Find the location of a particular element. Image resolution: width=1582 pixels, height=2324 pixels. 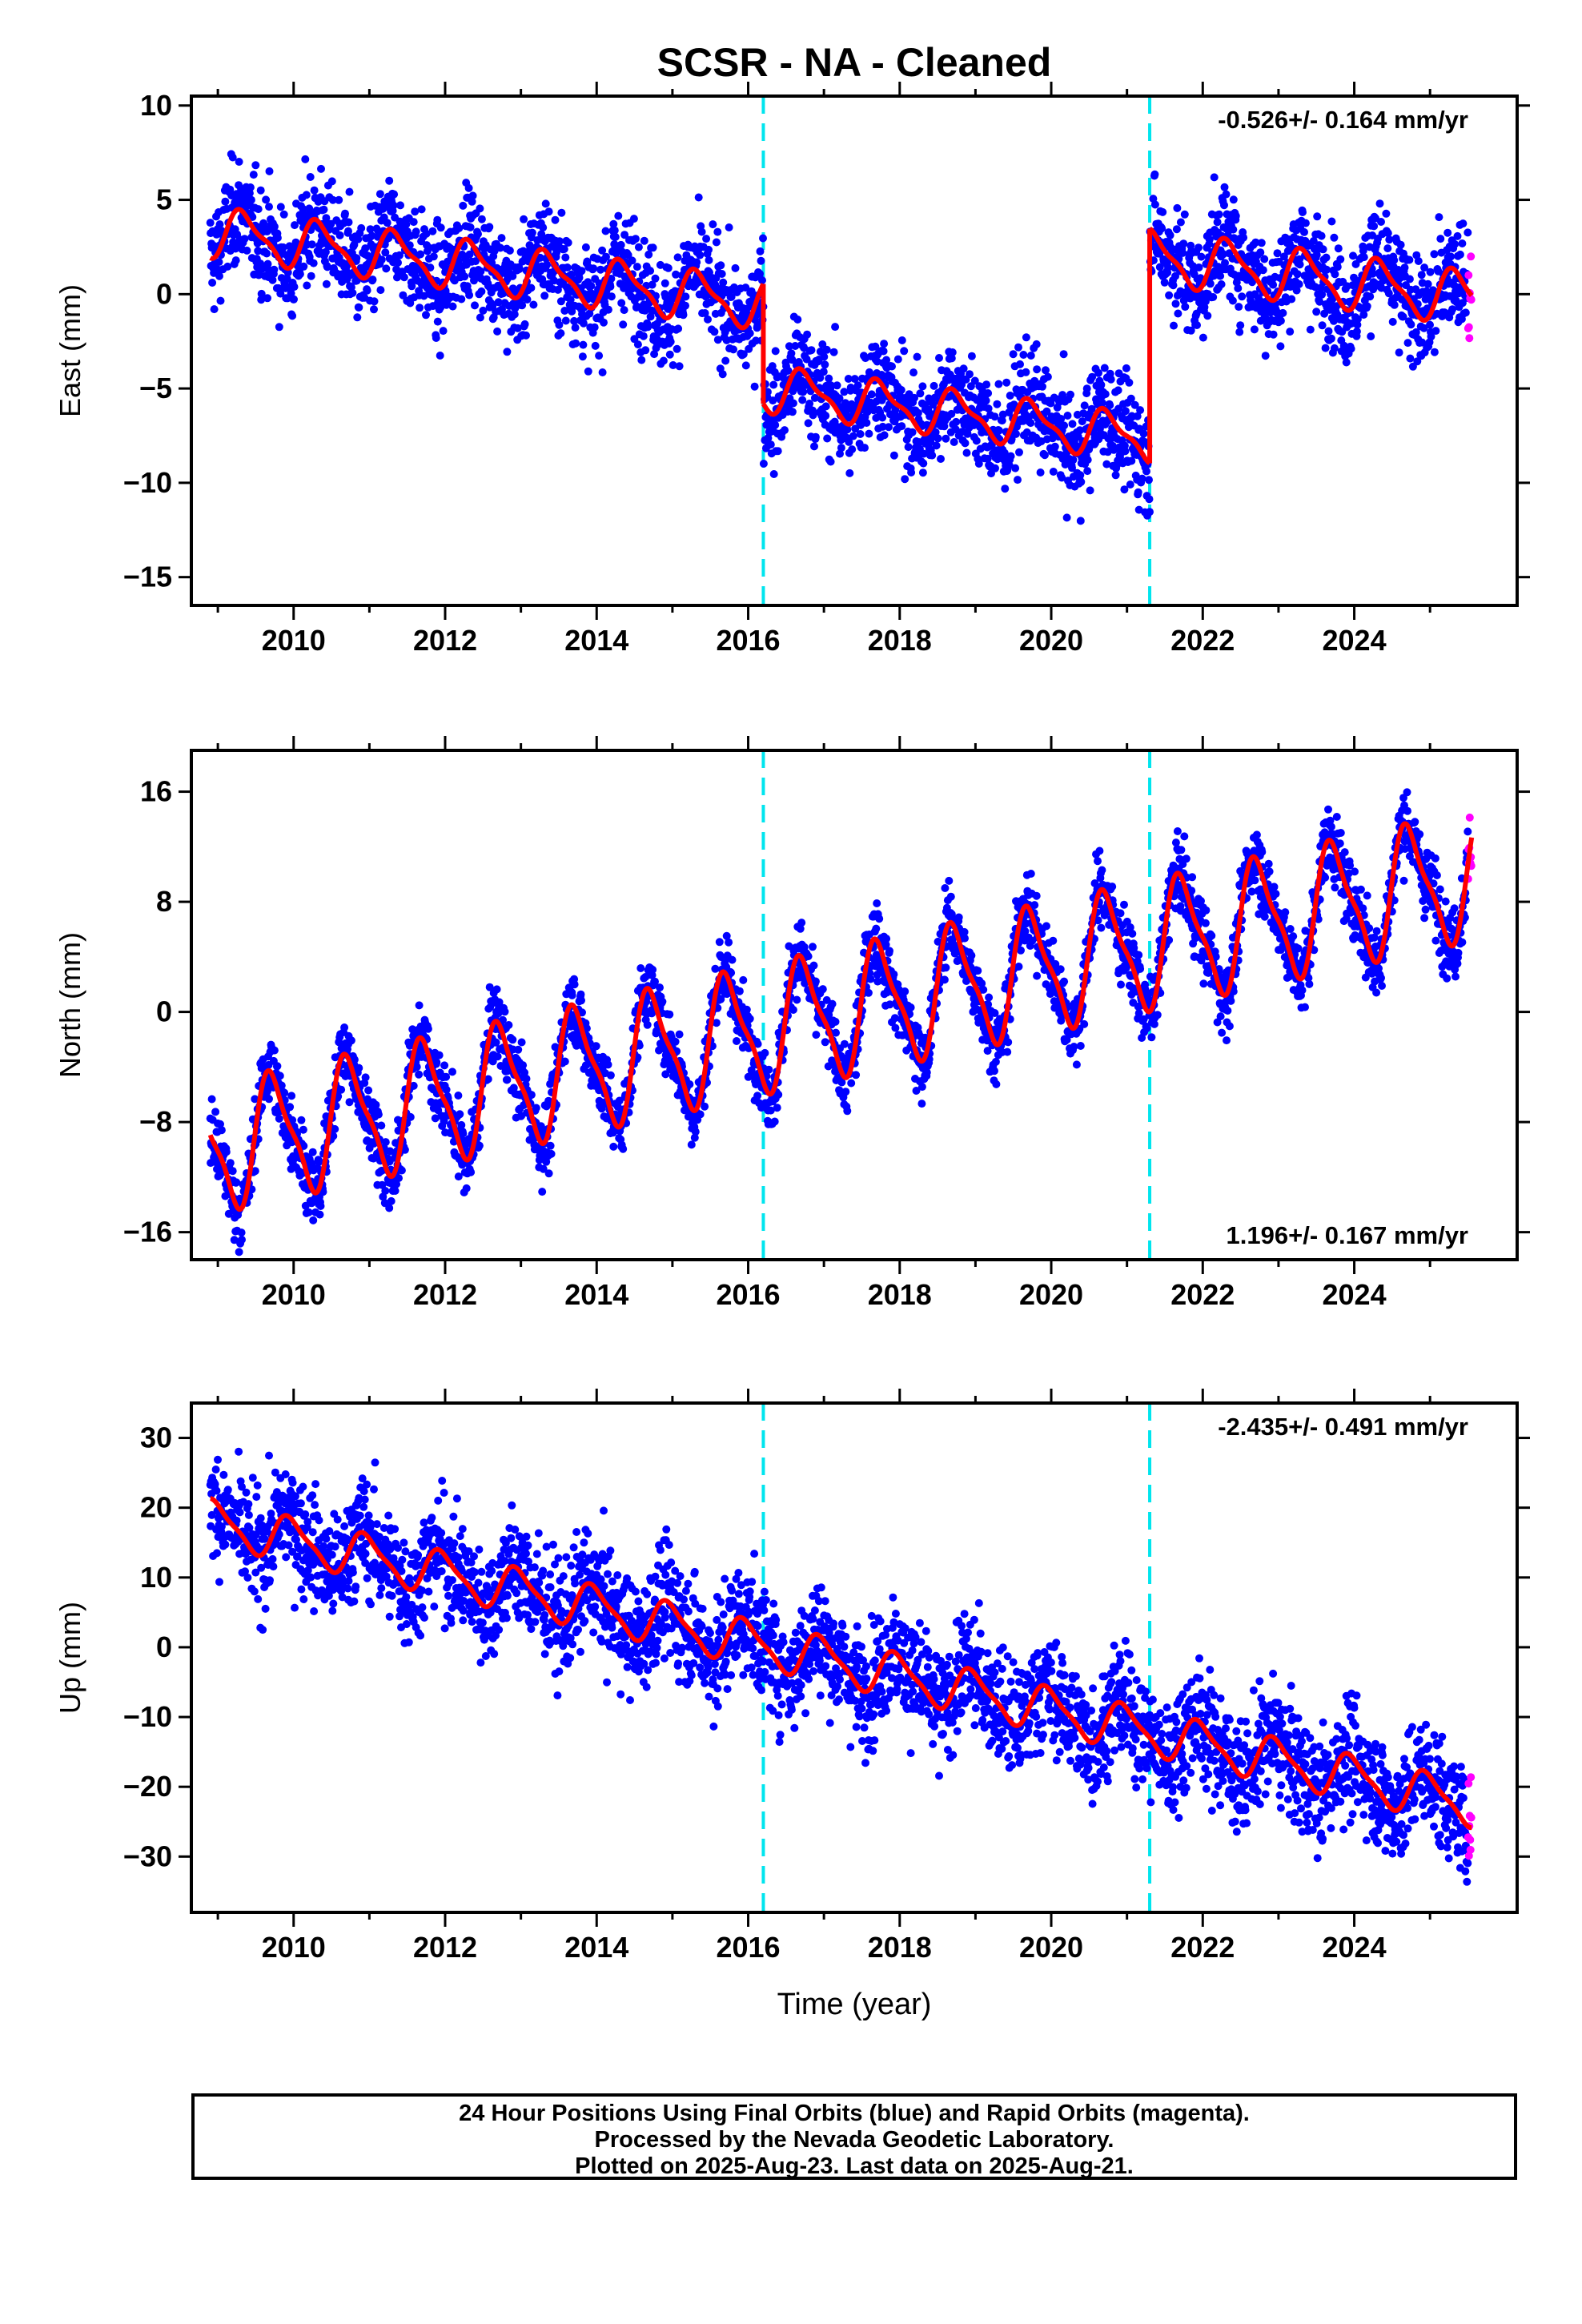

y-tick-label: 5 is located at coordinates (164, 199).